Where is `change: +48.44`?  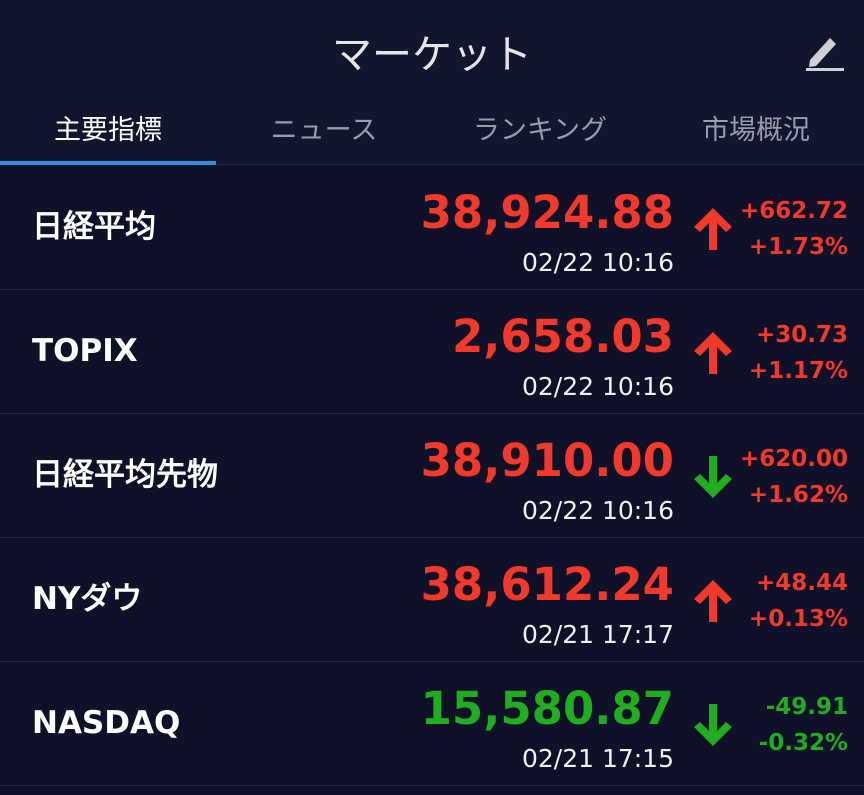 change: +48.44 is located at coordinates (801, 583).